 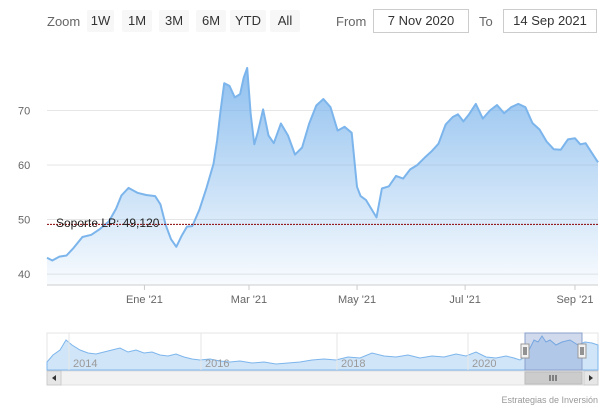 I want to click on chart-credit: Estrategias de Inversión, so click(x=549, y=400).